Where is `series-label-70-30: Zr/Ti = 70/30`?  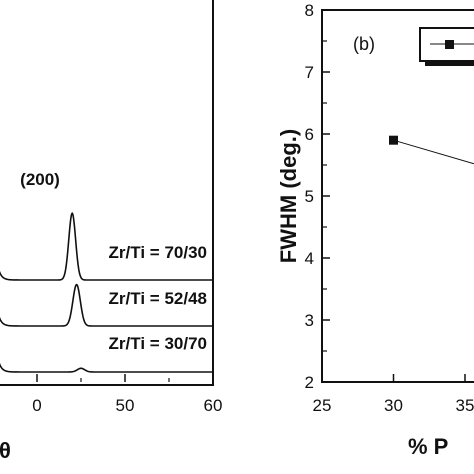 series-label-70-30: Zr/Ti = 70/30 is located at coordinates (158, 252).